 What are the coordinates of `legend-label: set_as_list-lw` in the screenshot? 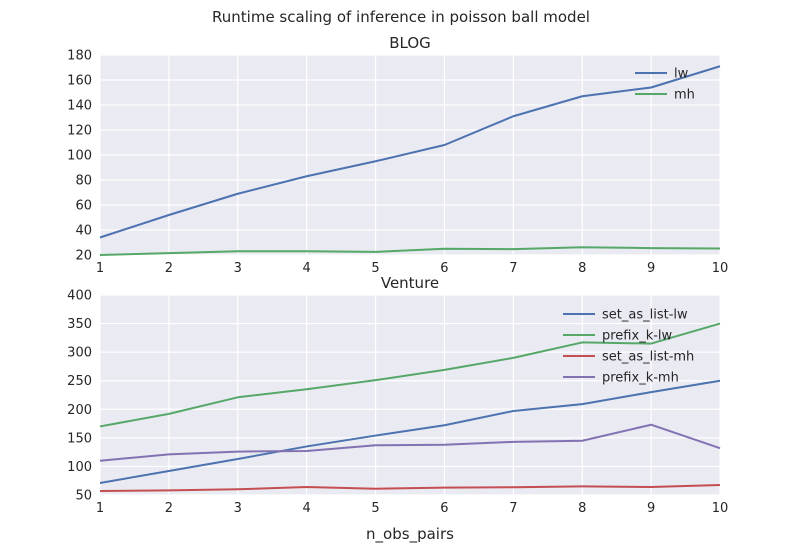 It's located at (645, 315).